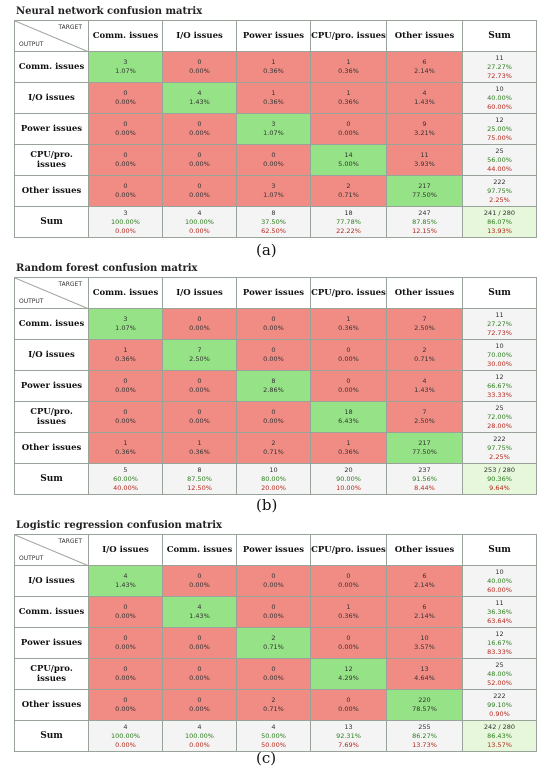  What do you see at coordinates (424, 607) in the screenshot?
I see `cell-count: 6` at bounding box center [424, 607].